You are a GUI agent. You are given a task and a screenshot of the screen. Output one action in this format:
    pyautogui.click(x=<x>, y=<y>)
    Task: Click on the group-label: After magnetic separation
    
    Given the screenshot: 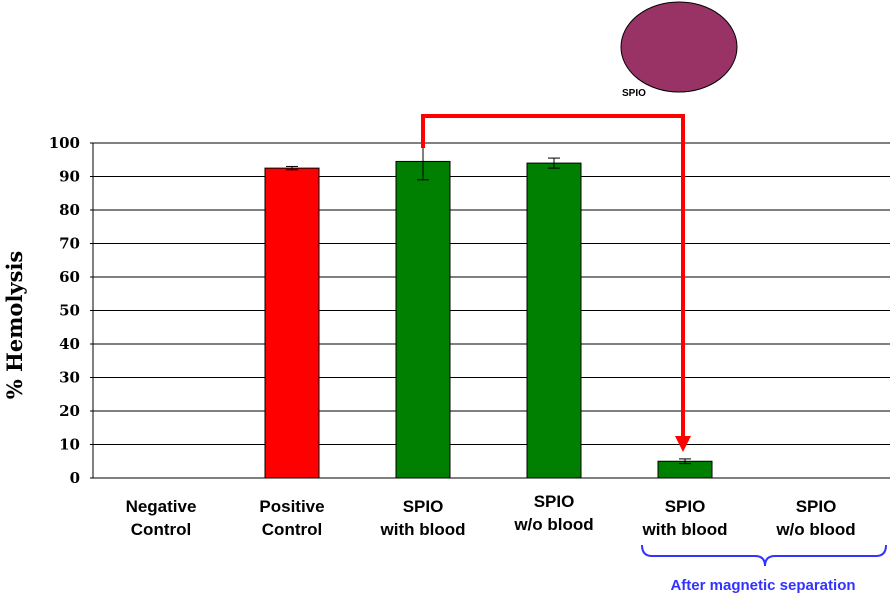 What is the action you would take?
    pyautogui.click(x=762, y=585)
    